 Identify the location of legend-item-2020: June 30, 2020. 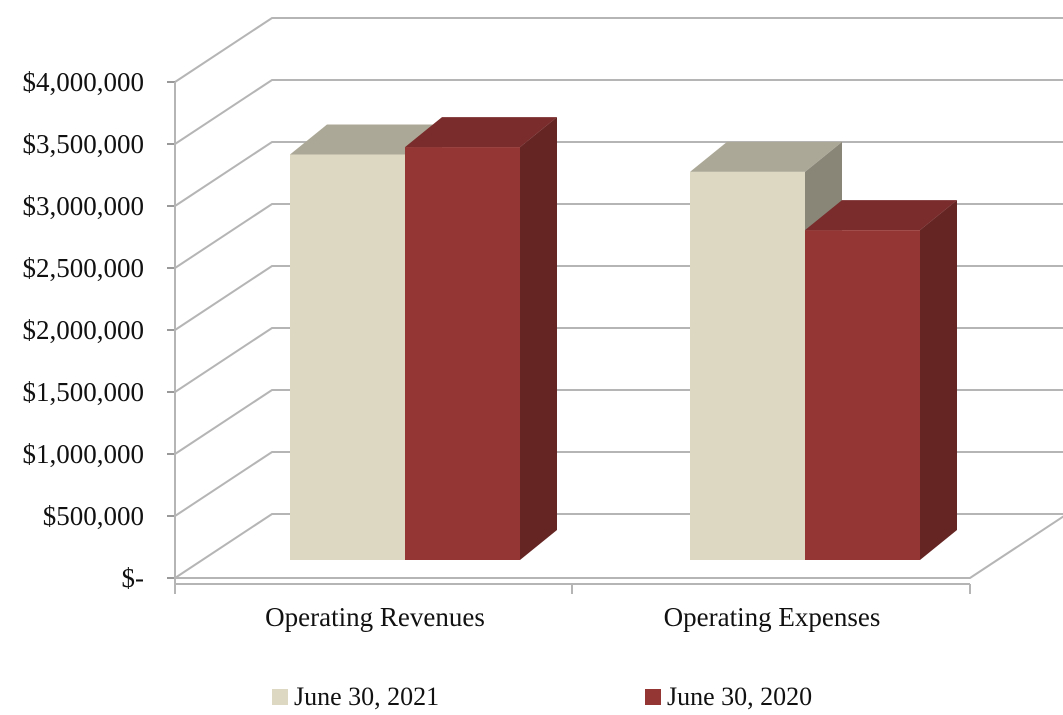
(728, 697).